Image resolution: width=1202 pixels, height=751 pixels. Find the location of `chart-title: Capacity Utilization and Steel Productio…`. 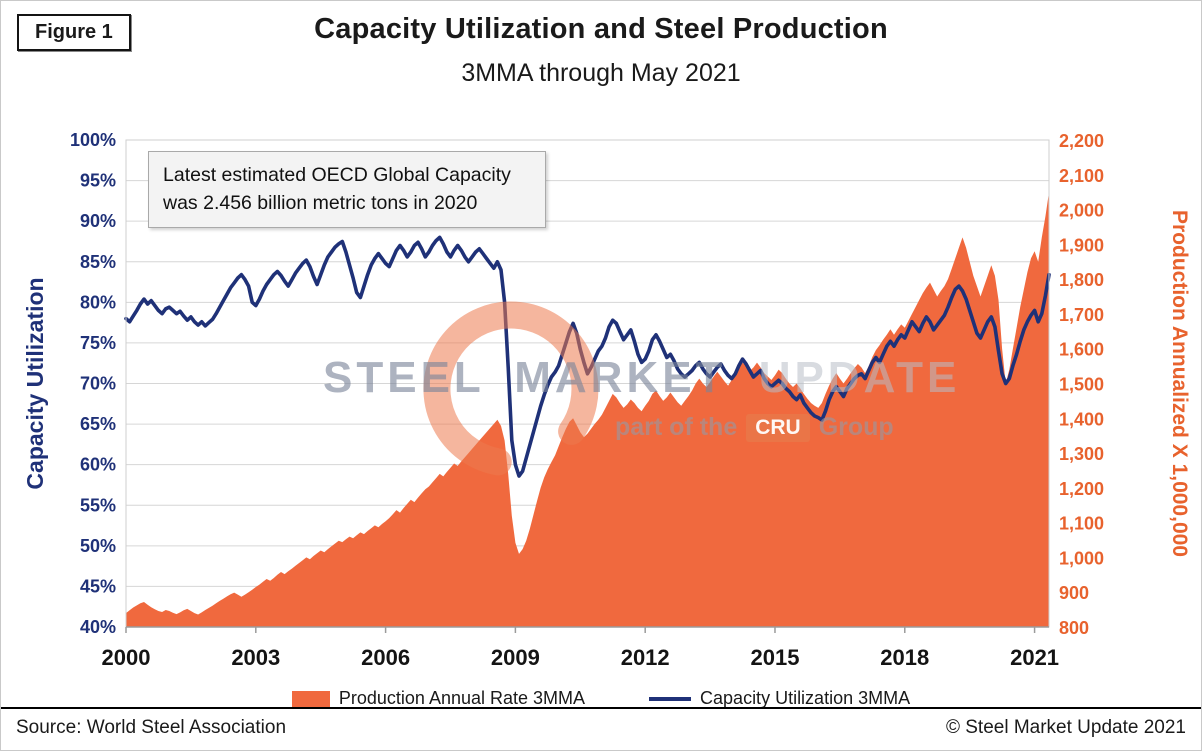

chart-title: Capacity Utilization and Steel Productio… is located at coordinates (601, 29).